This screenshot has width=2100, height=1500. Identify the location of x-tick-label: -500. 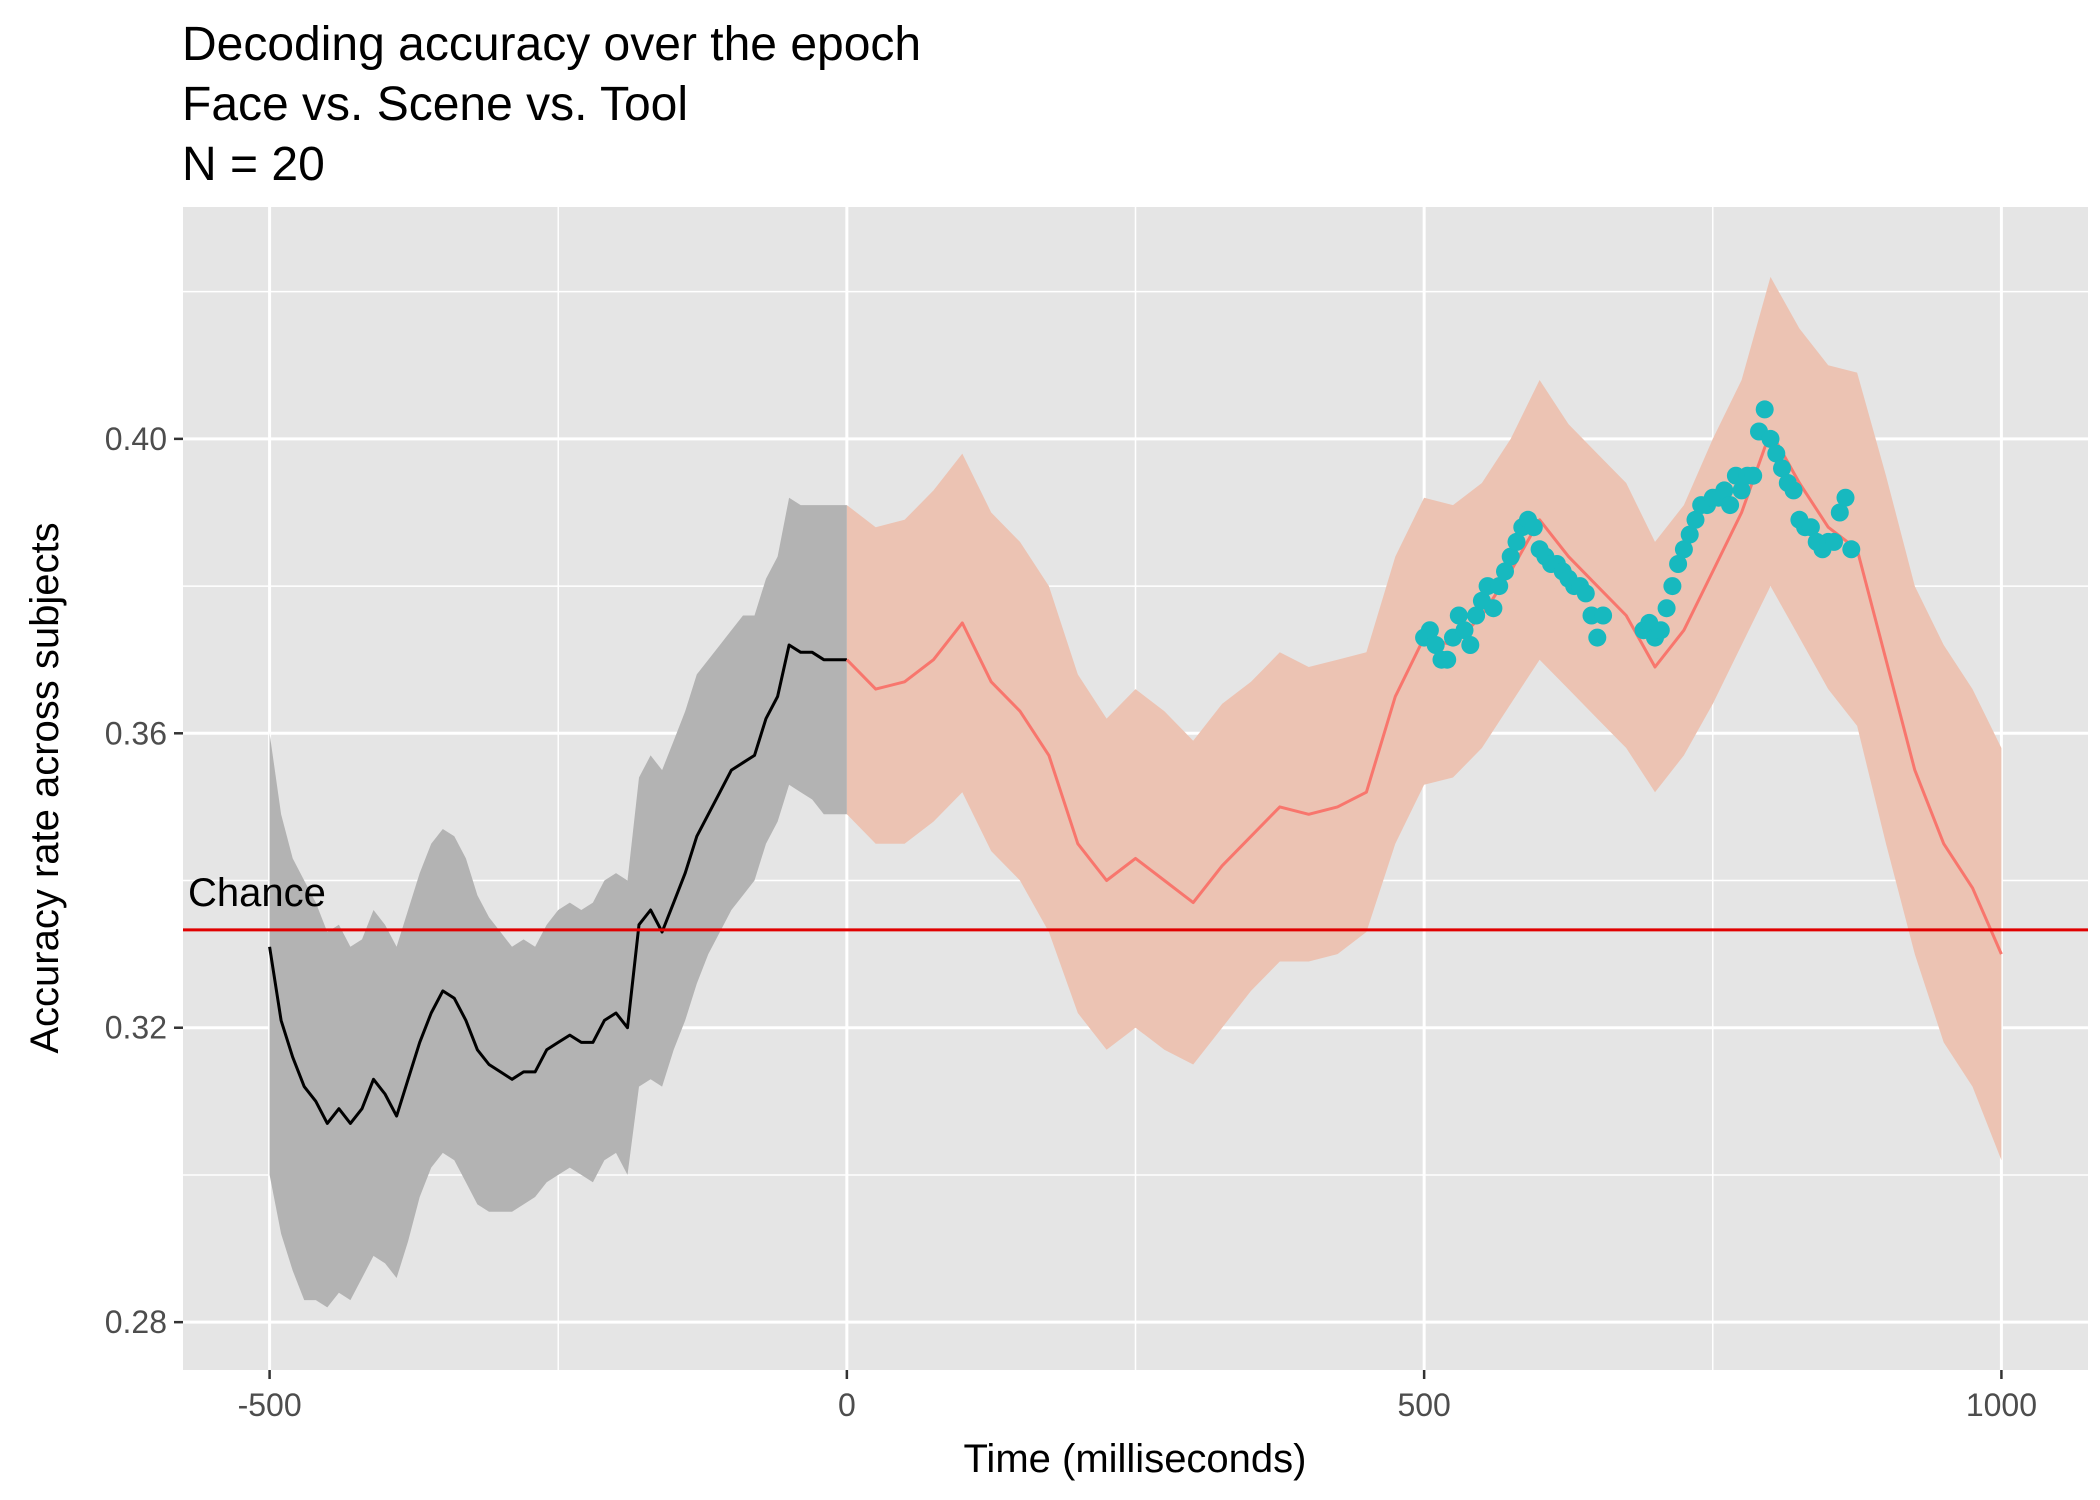
(270, 1405).